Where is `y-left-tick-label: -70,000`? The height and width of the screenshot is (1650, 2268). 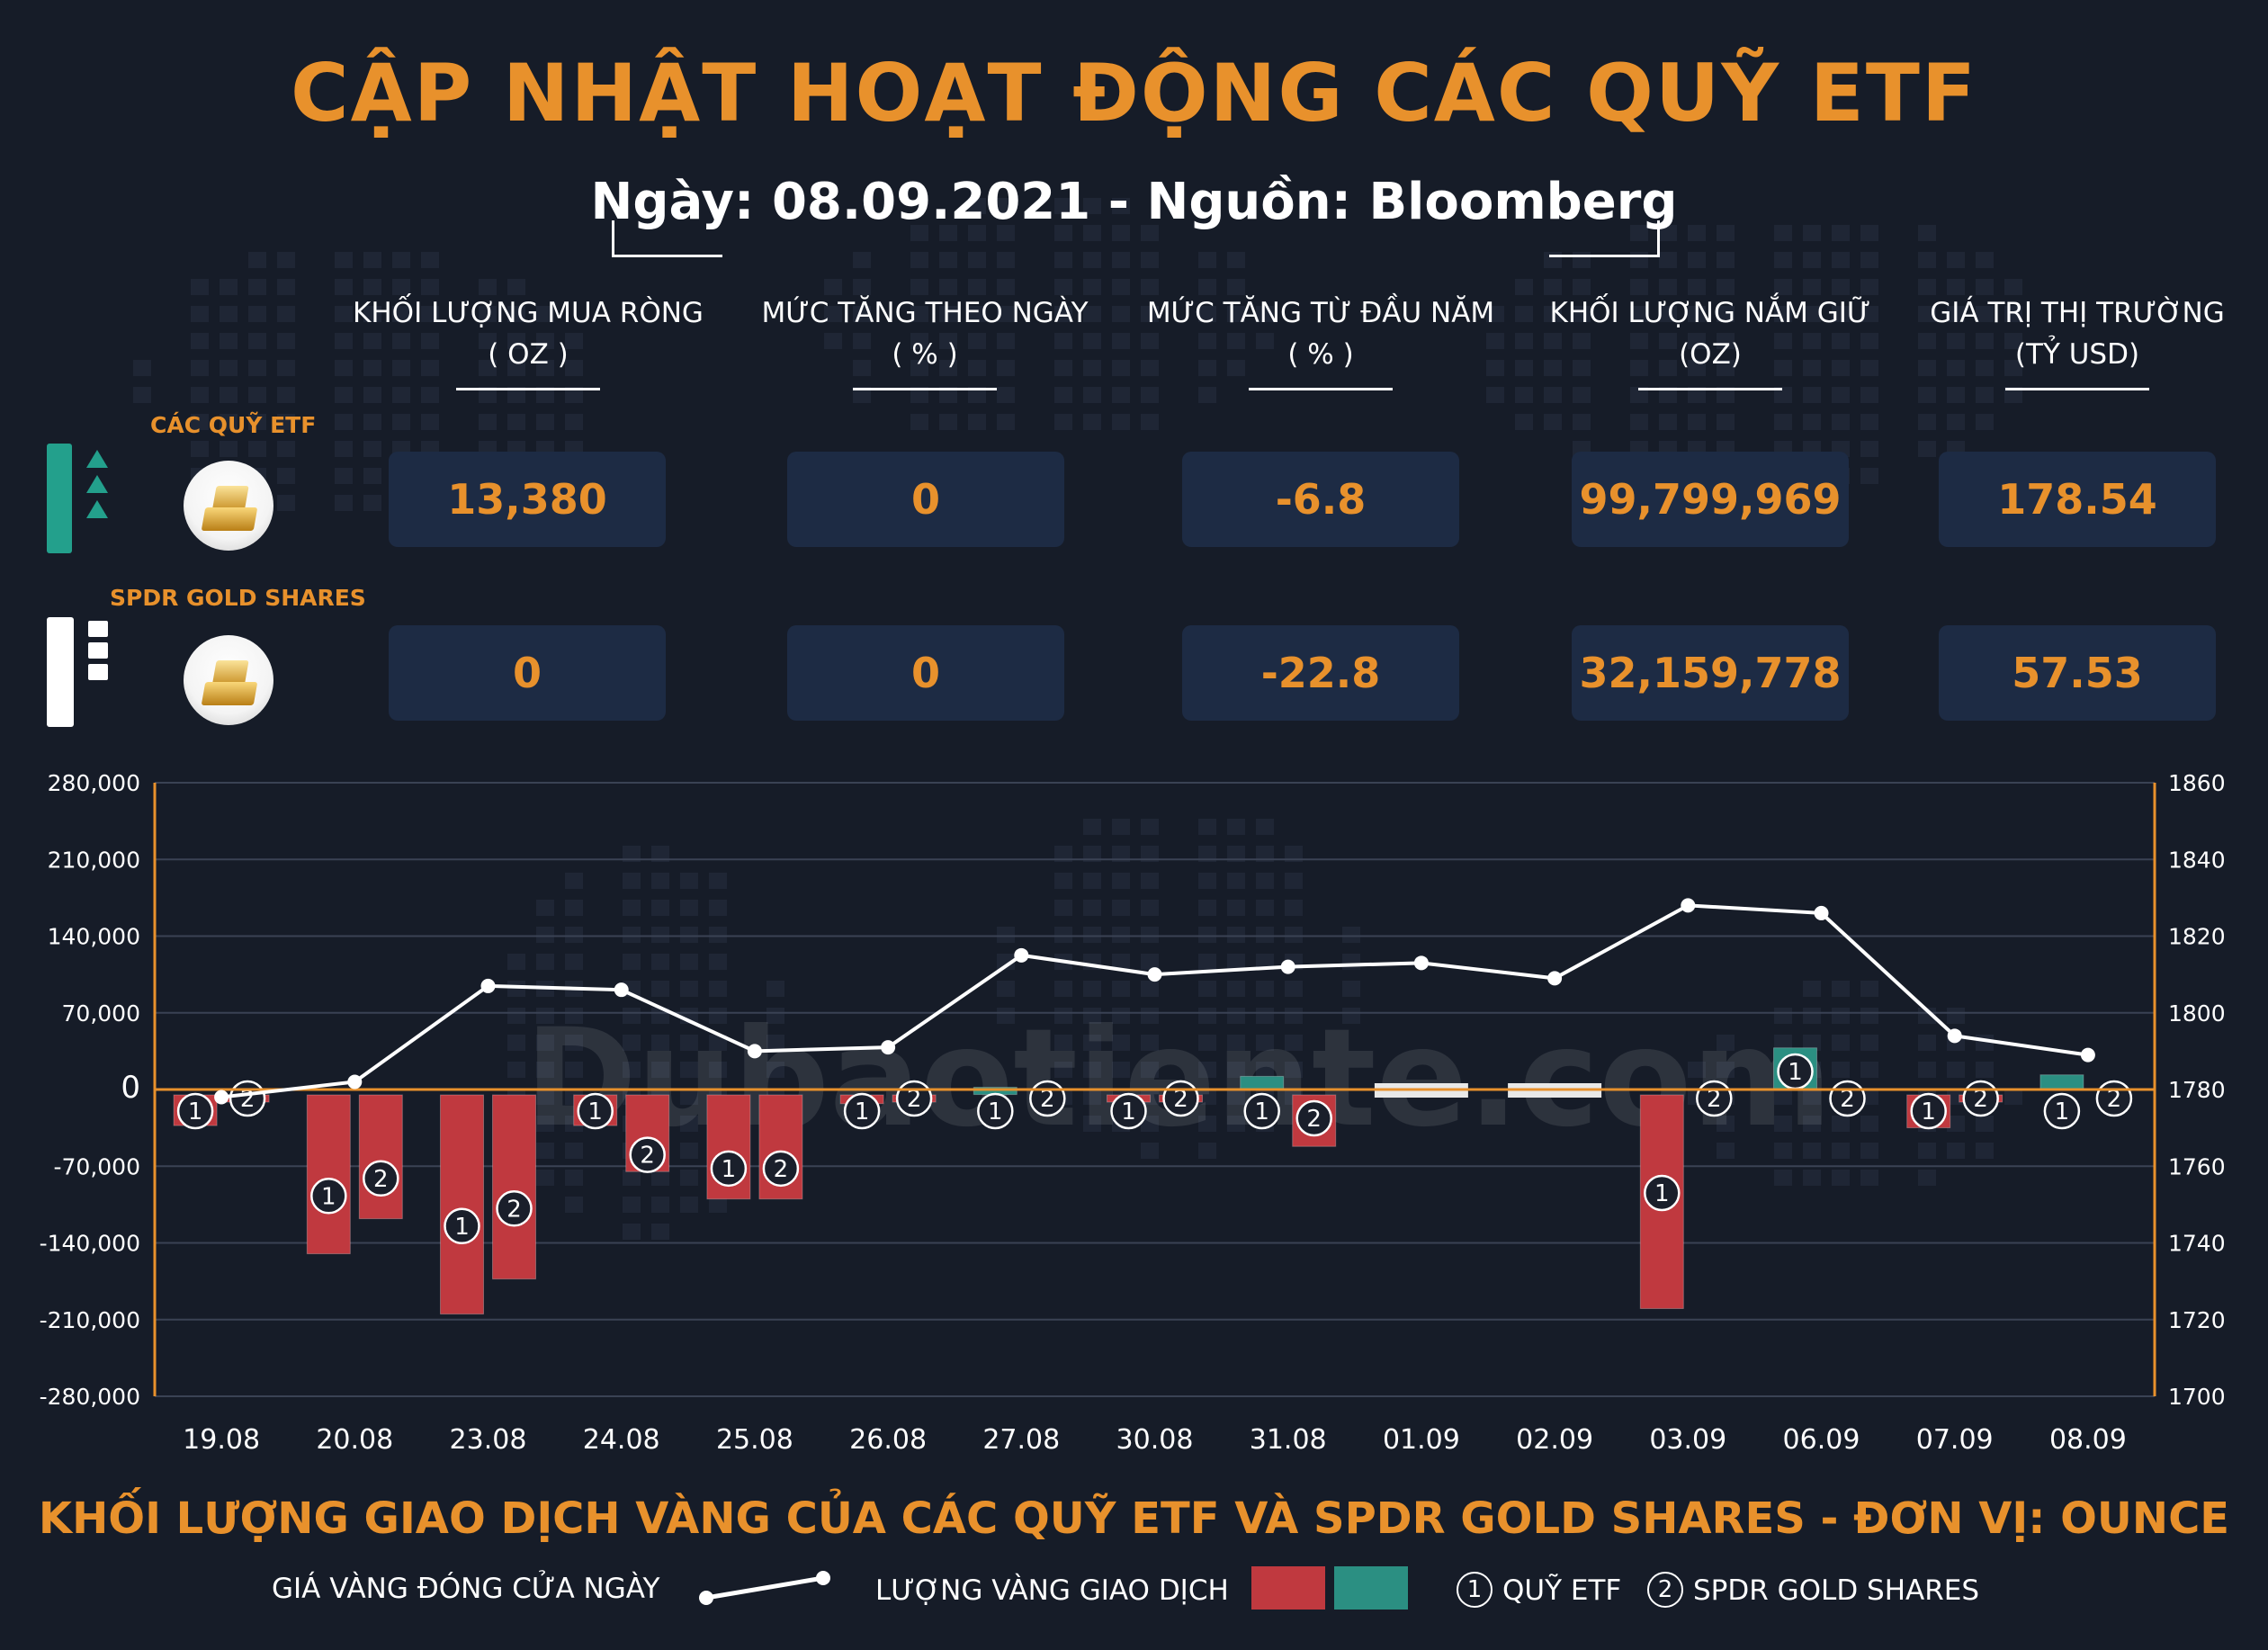 y-left-tick-label: -70,000 is located at coordinates (97, 1166).